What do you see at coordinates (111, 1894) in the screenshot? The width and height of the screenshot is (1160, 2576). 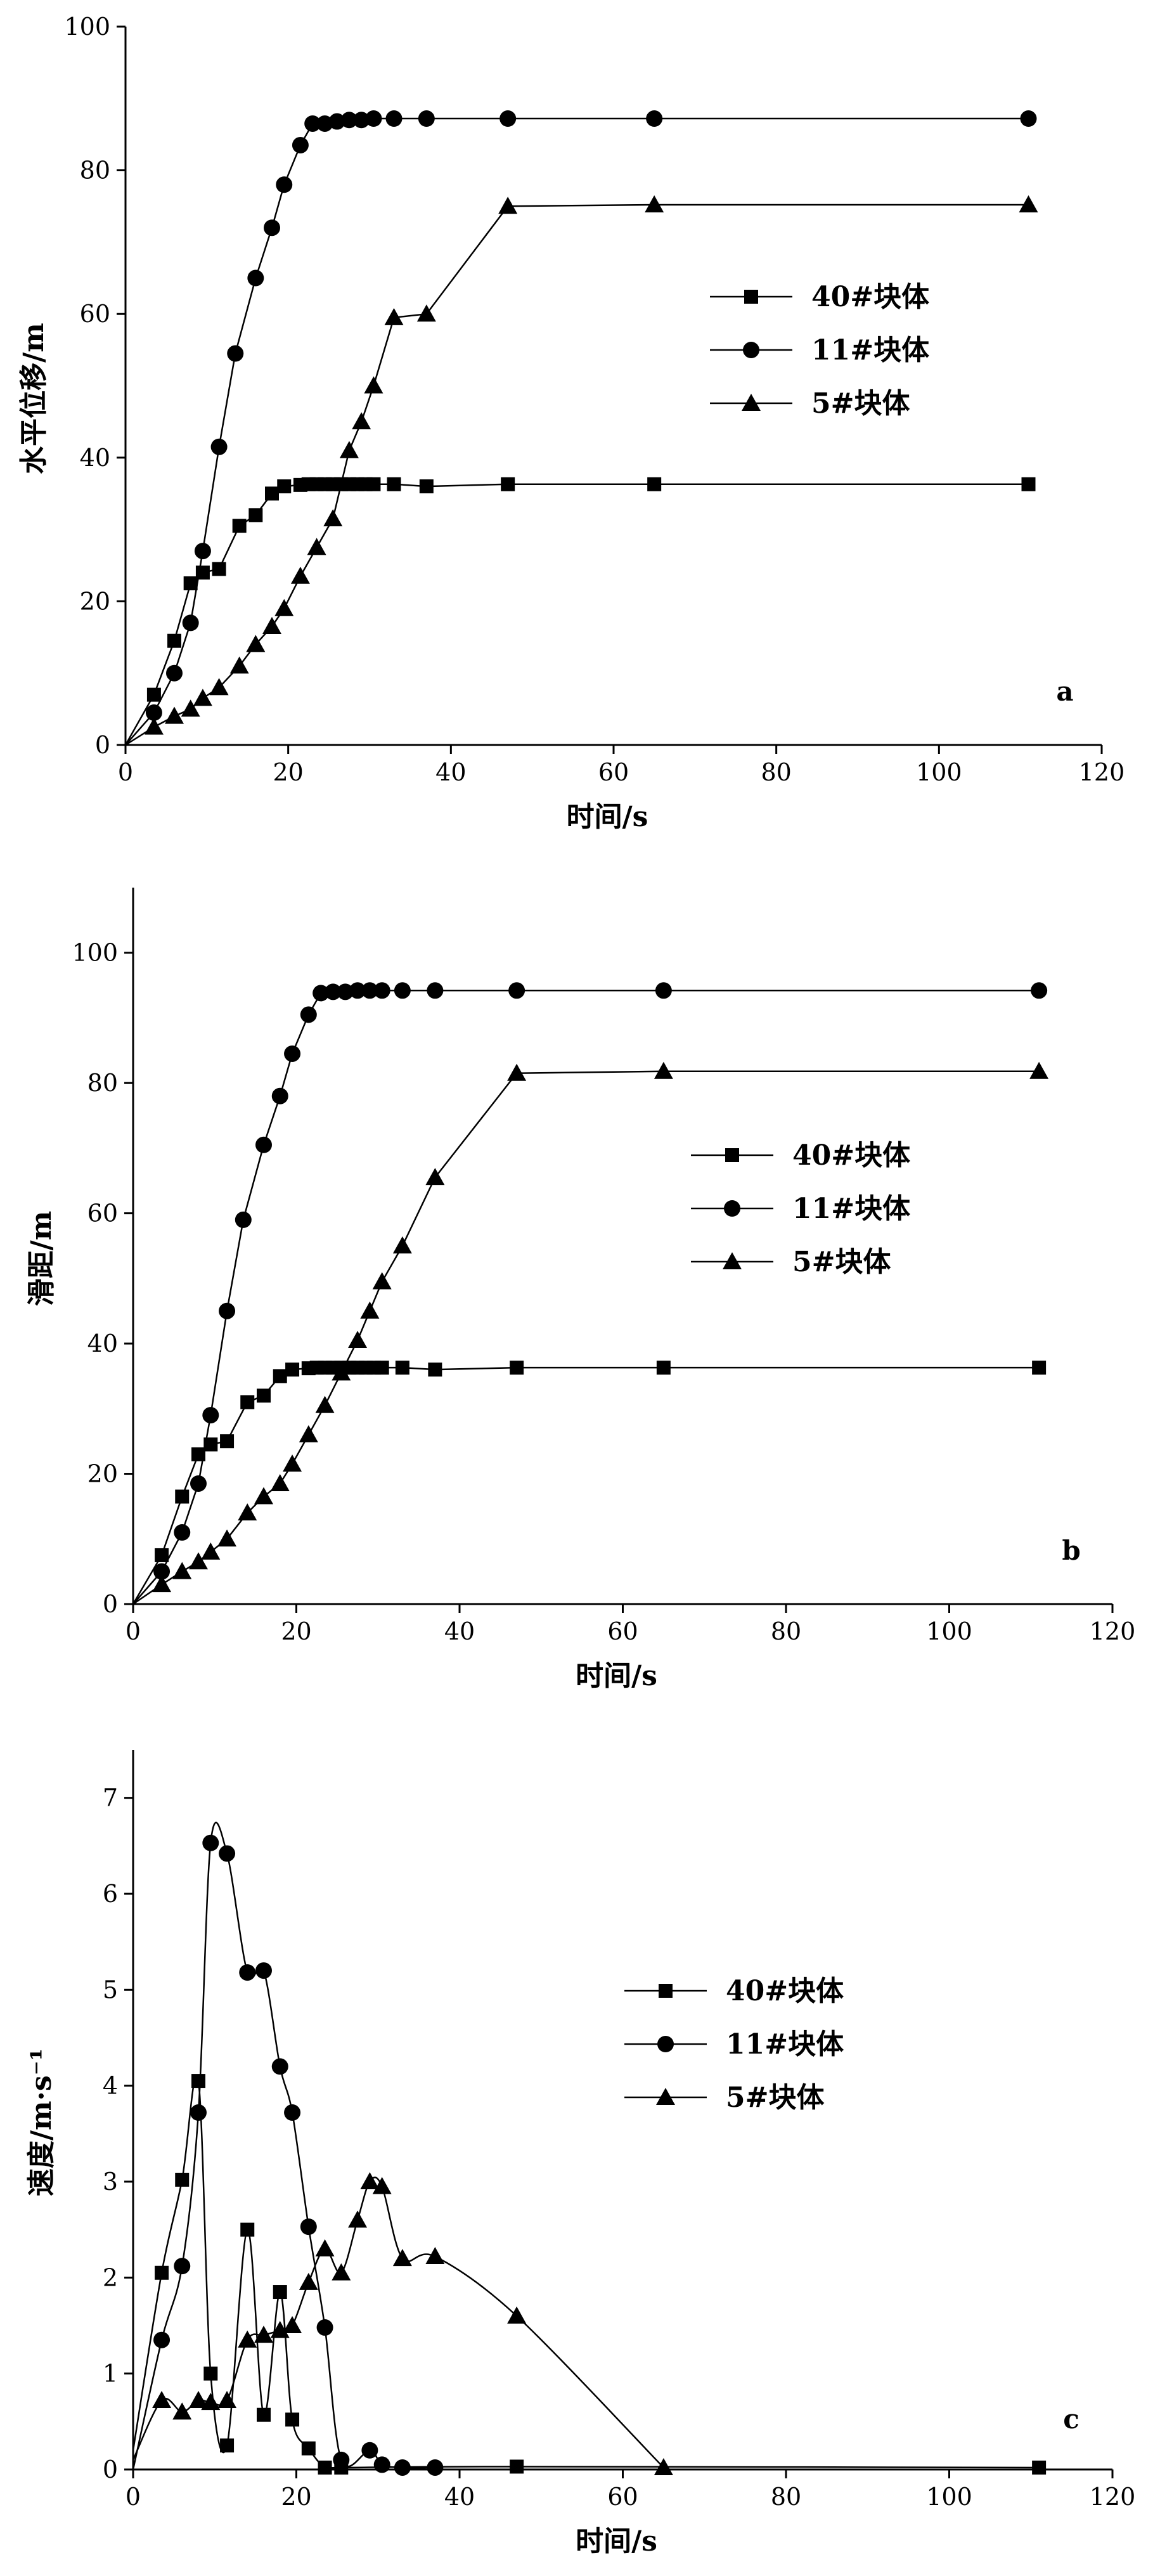 I see `y-tick-label: 6` at bounding box center [111, 1894].